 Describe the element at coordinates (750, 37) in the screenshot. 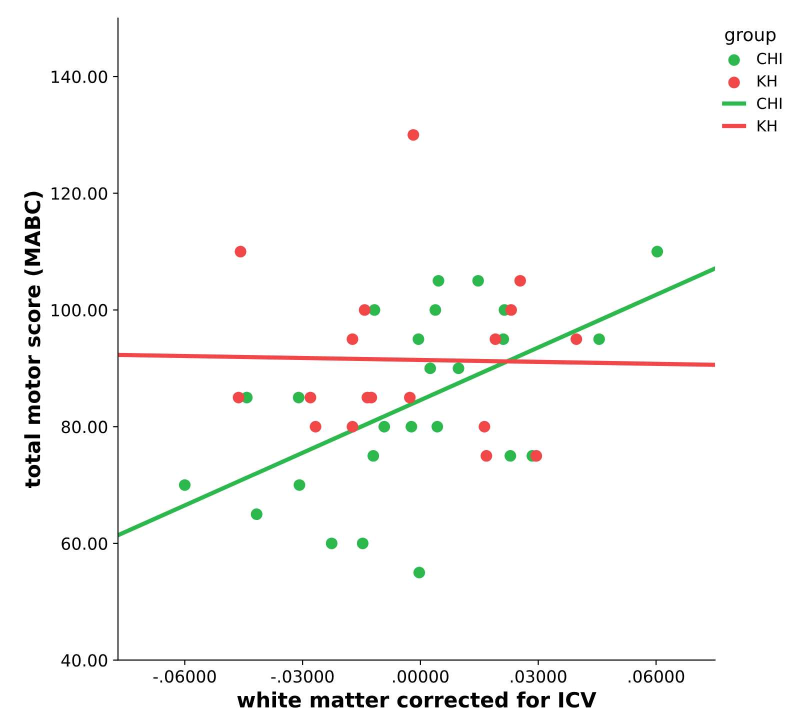

I see `legend-title: group` at that location.